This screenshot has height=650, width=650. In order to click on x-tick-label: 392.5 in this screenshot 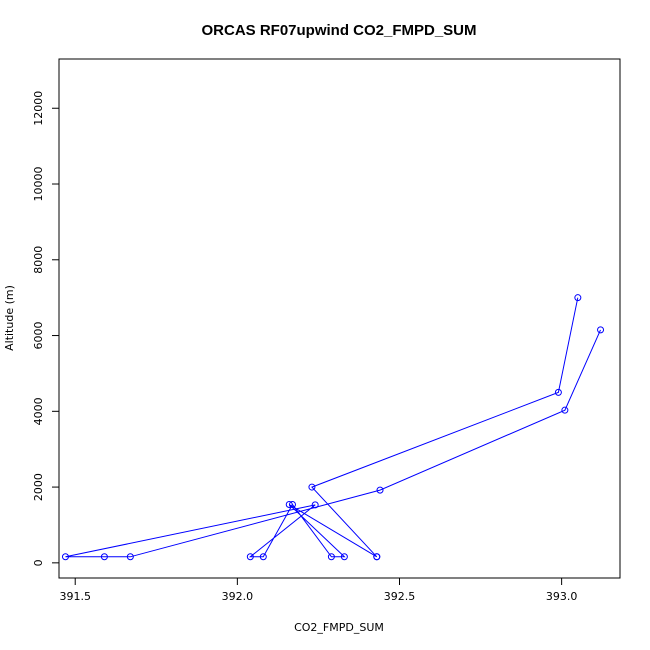, I will do `click(400, 596)`.